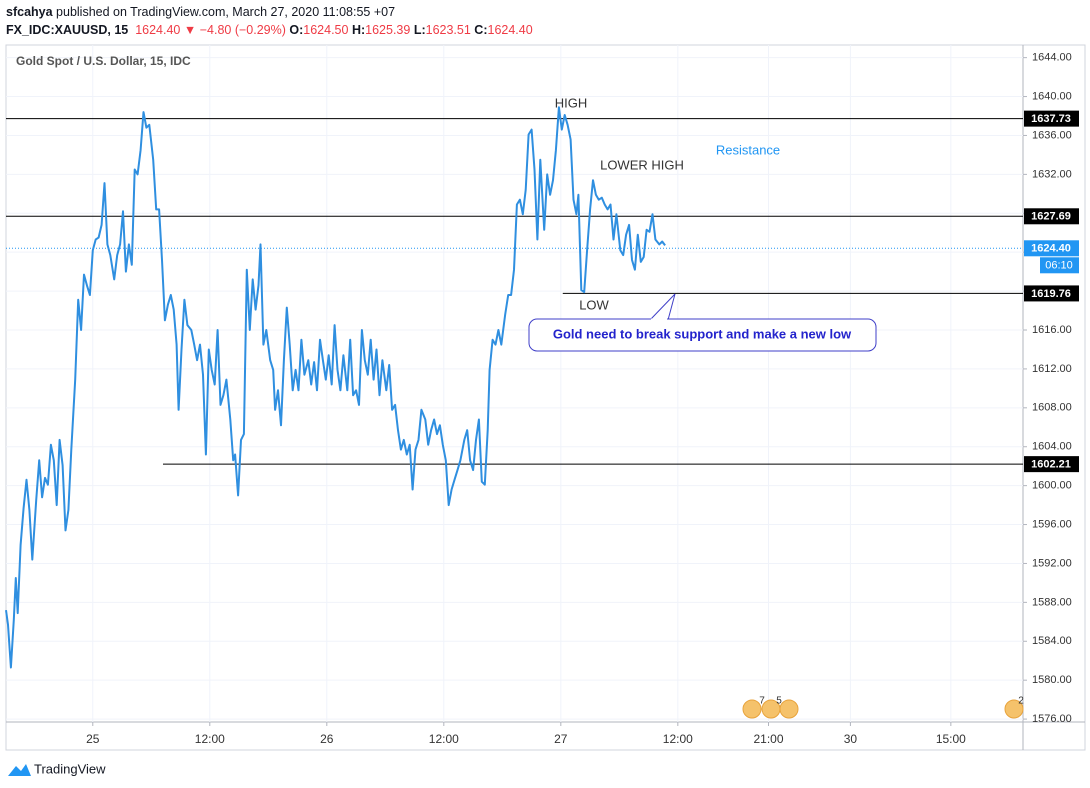 Image resolution: width=1090 pixels, height=788 pixels. I want to click on ohlc-value: 1625.39, so click(388, 30).